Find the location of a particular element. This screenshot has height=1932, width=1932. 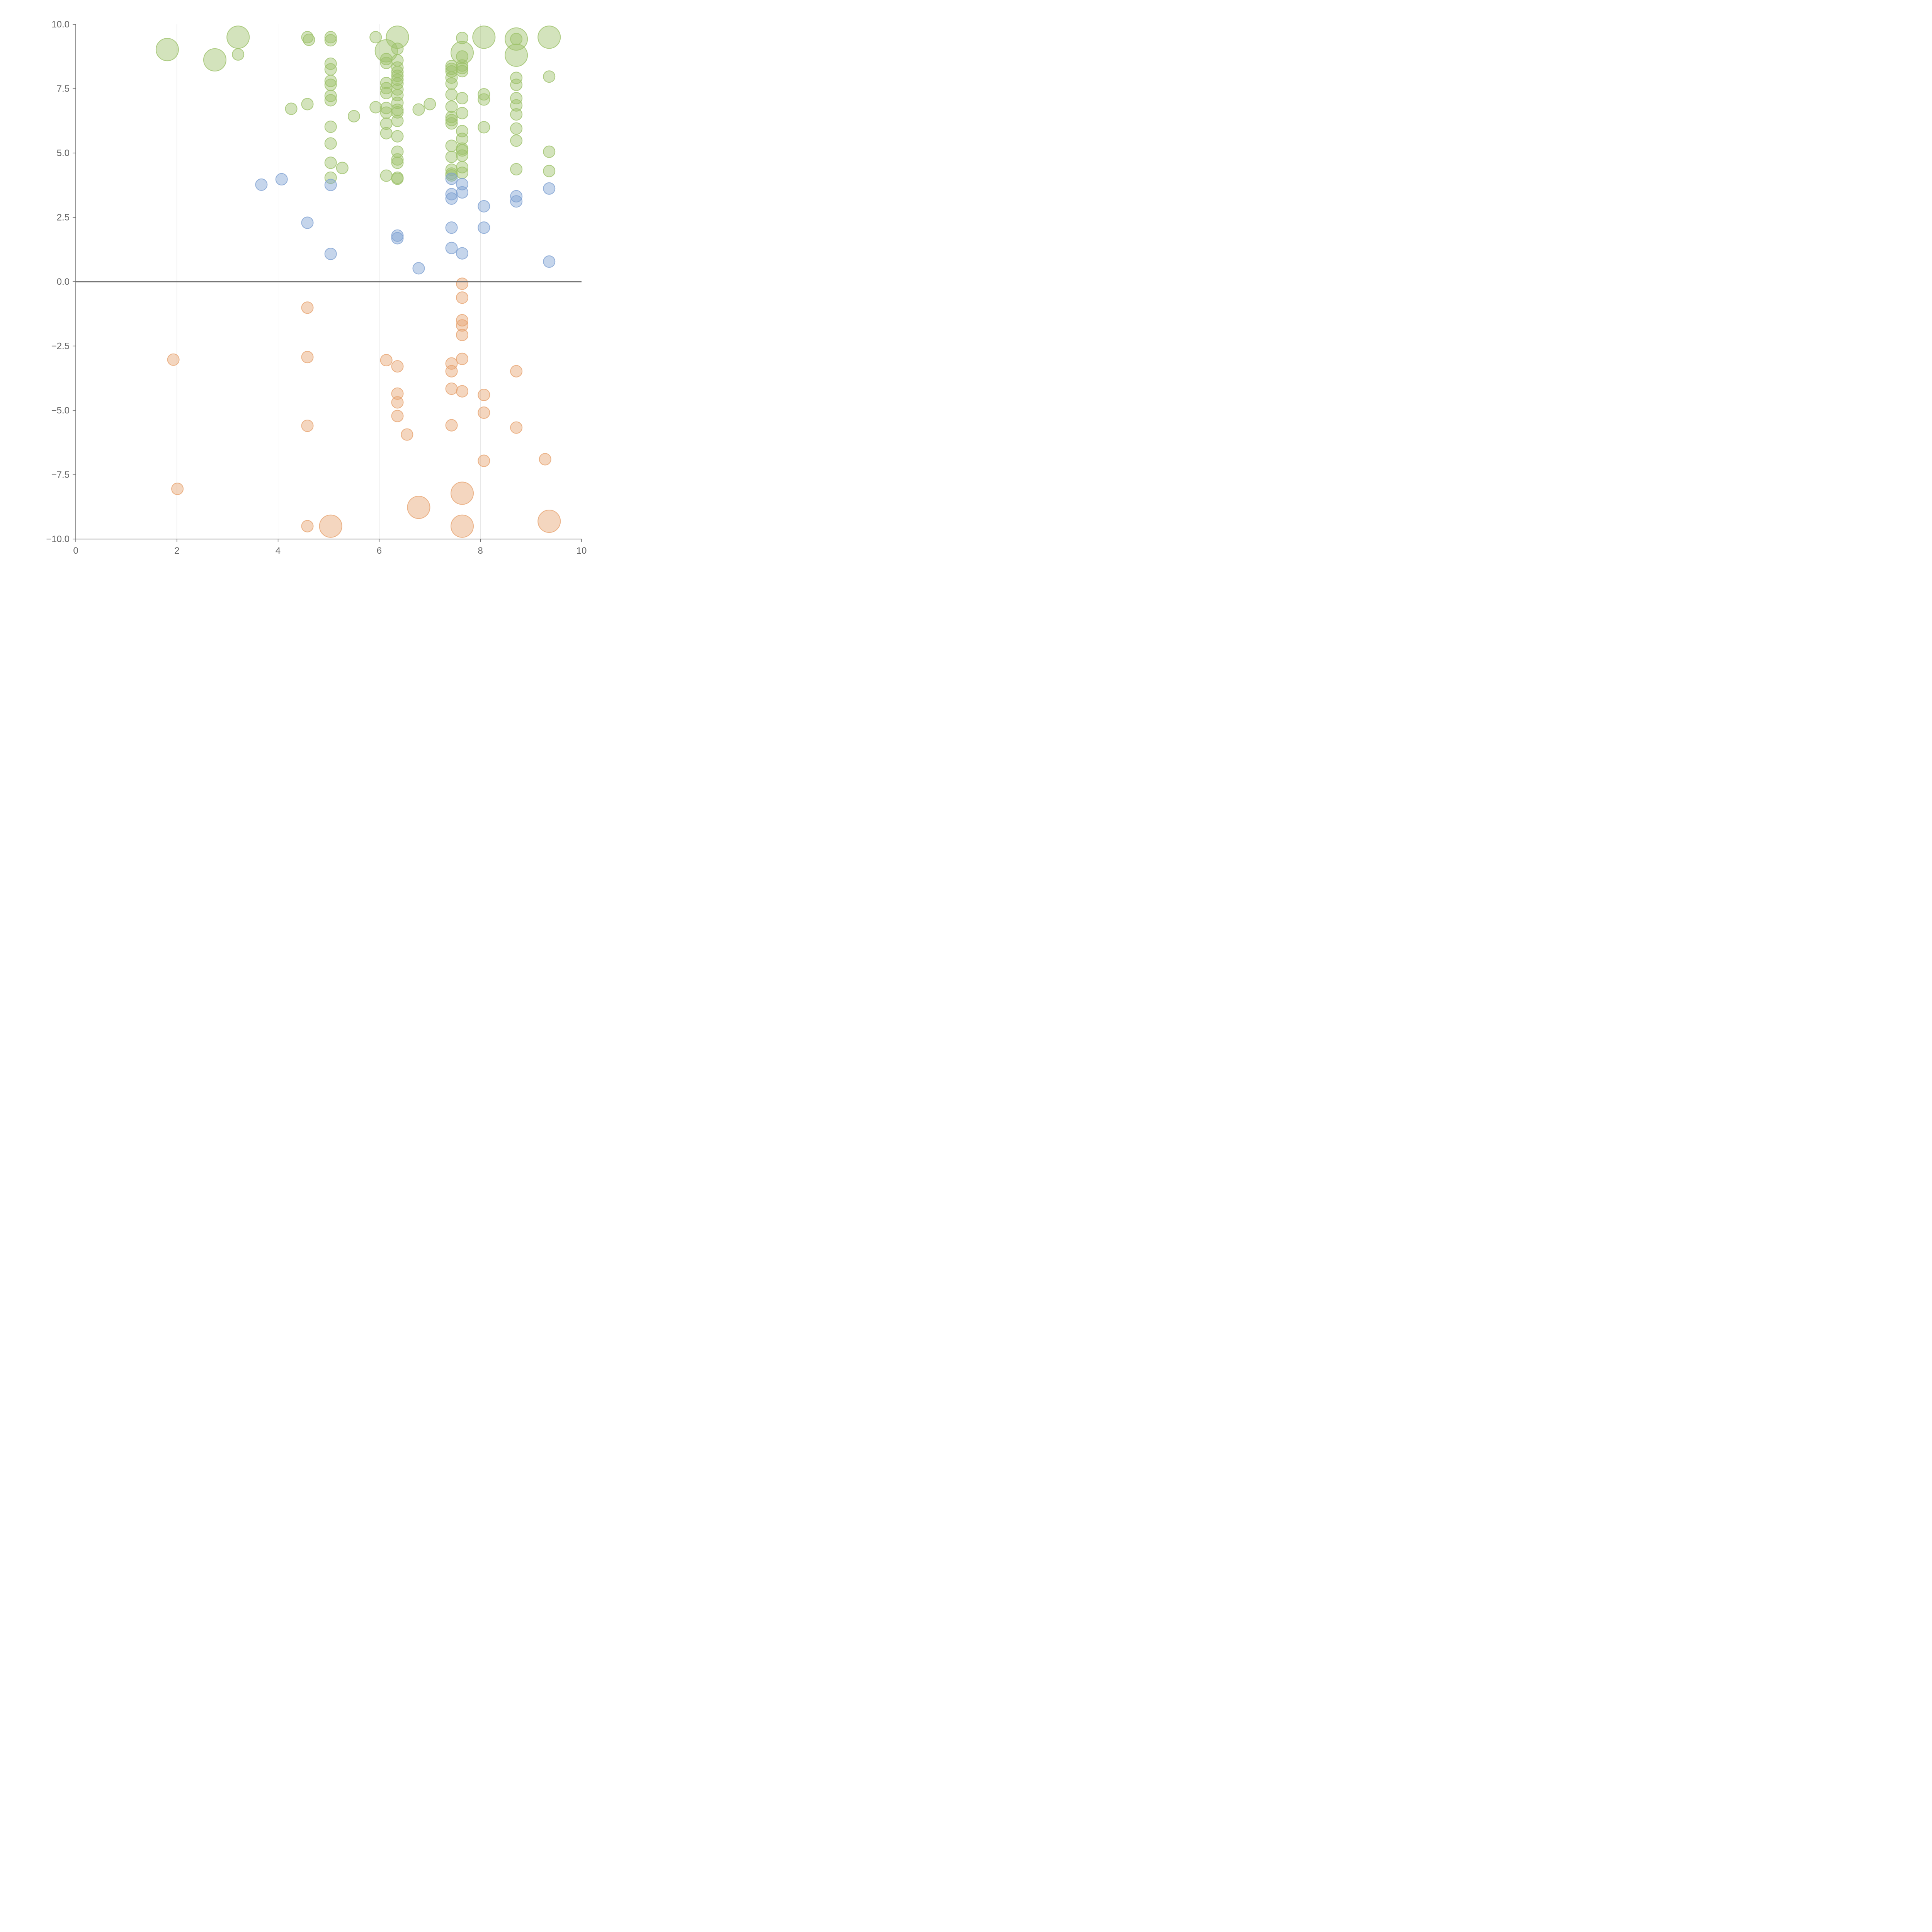

y-tick-label: −5.0 is located at coordinates (61, 411).